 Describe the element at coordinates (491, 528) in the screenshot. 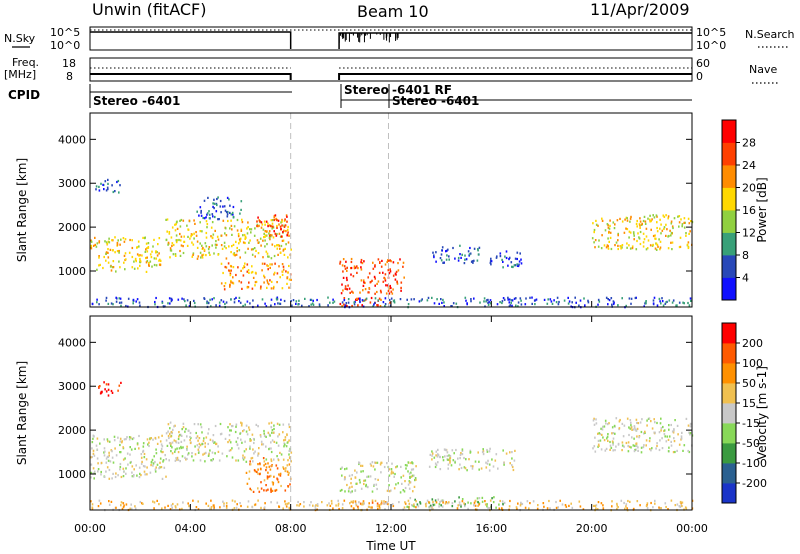

I see `x-tick-label: 16:00` at that location.